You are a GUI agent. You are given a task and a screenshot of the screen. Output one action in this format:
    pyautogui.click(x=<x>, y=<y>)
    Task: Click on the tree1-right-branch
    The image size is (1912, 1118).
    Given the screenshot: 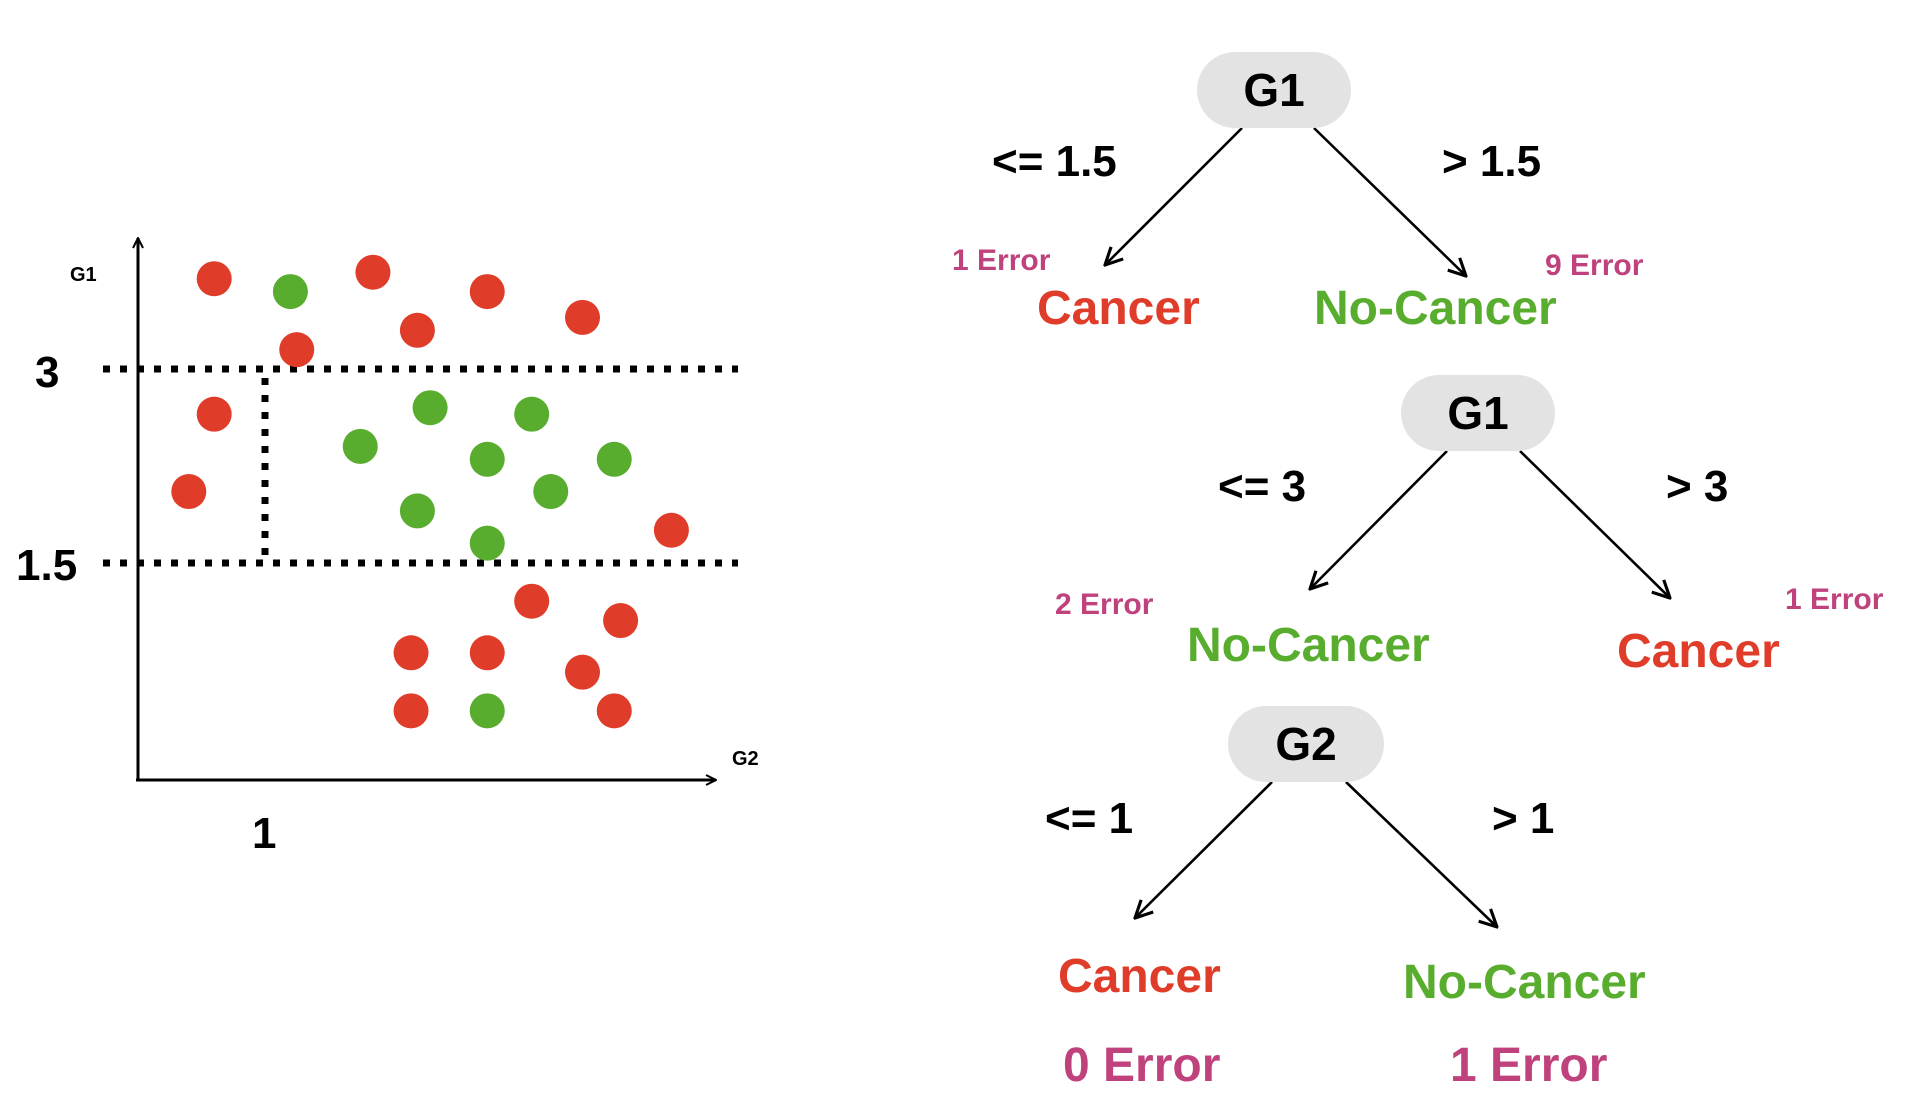 What is the action you would take?
    pyautogui.click(x=1389, y=201)
    